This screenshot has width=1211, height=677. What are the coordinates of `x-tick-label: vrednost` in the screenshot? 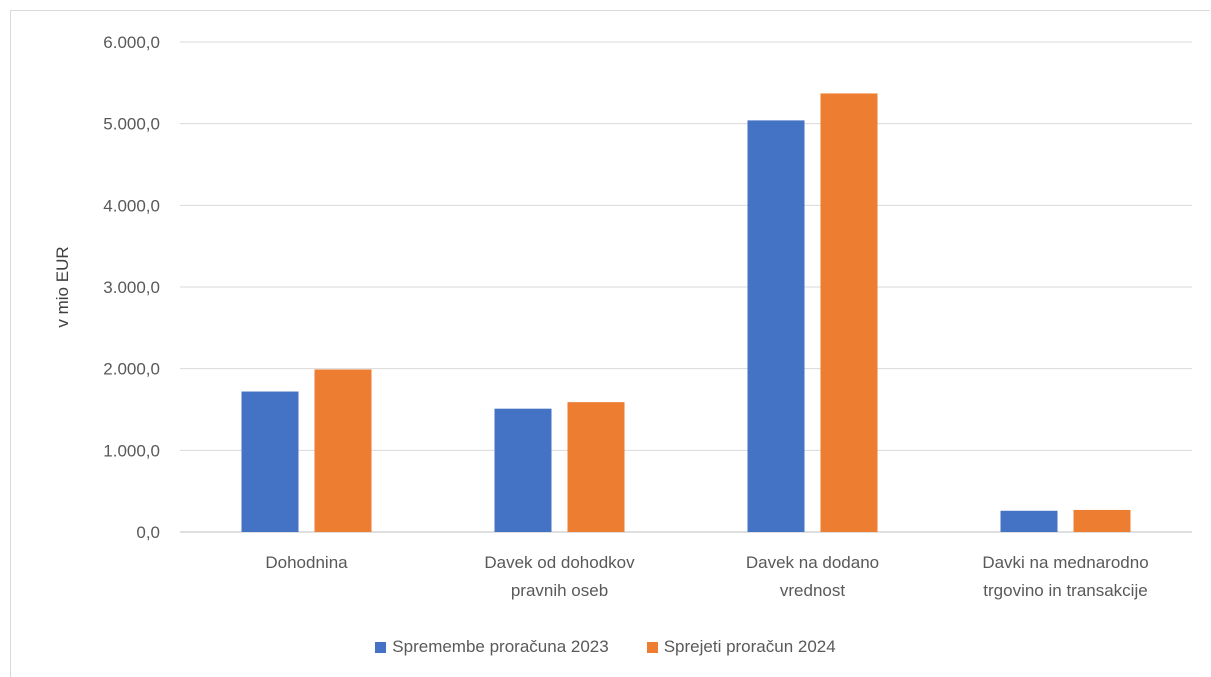 It's located at (812, 590).